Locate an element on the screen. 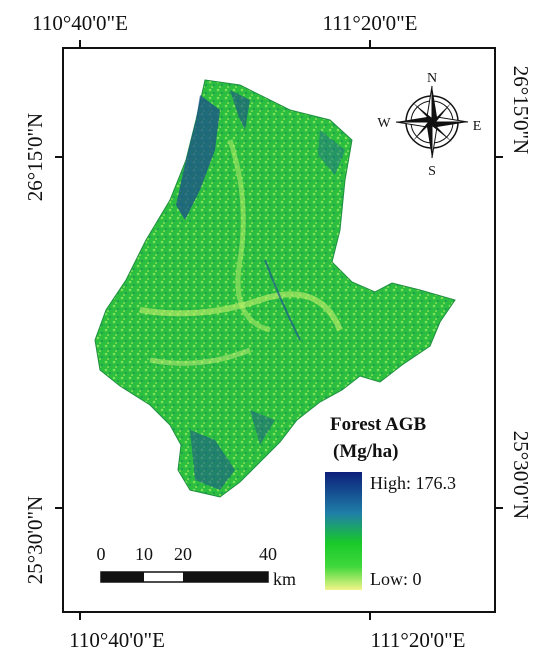  scale-label: 10 is located at coordinates (144, 554).